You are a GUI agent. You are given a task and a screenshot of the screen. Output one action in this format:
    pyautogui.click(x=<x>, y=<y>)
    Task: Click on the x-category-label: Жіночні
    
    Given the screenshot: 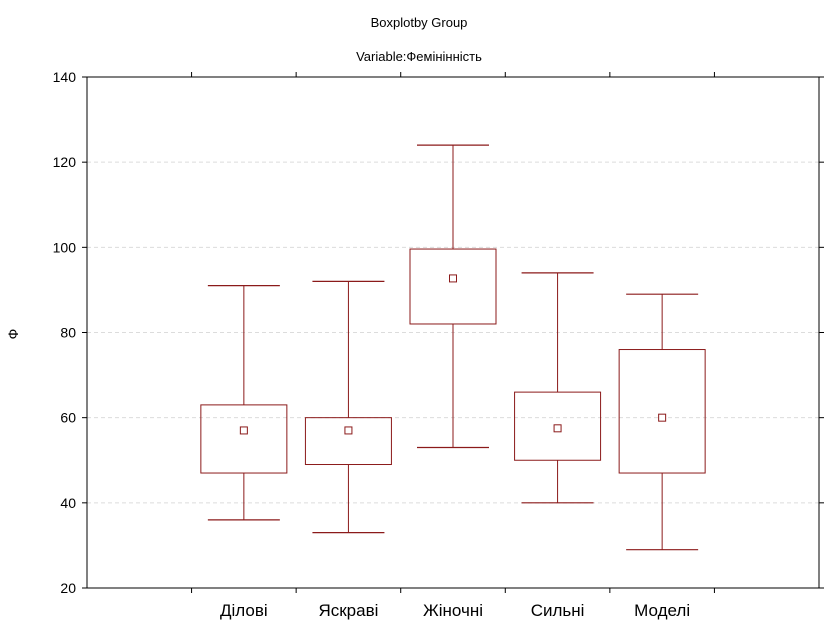 What is the action you would take?
    pyautogui.click(x=453, y=610)
    